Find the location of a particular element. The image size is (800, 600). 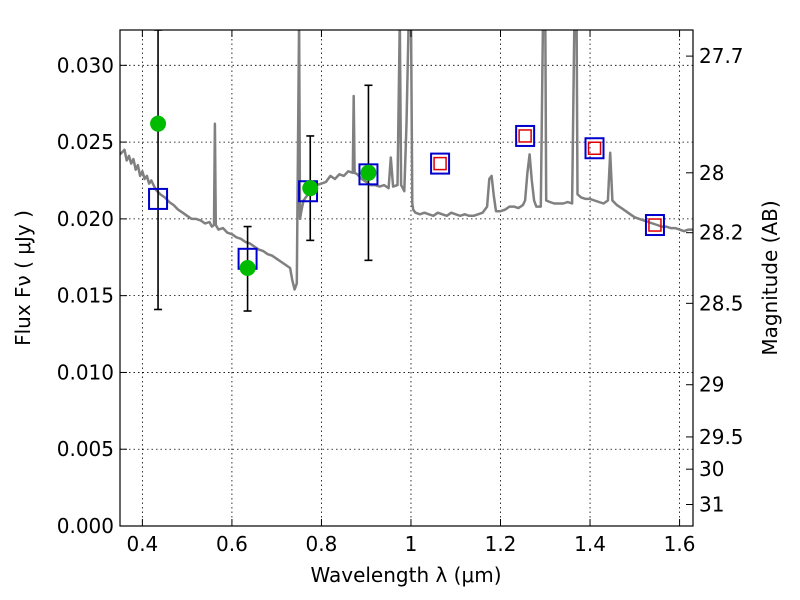

x-tick-label: 0.6 is located at coordinates (232, 544).